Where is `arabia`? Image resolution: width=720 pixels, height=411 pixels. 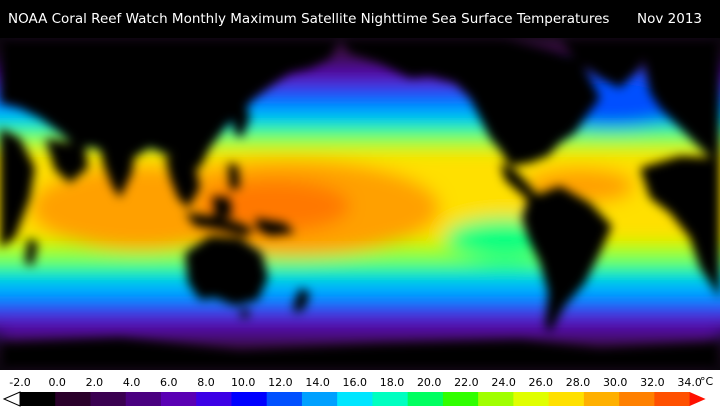
arabia is located at coordinates (66, 160).